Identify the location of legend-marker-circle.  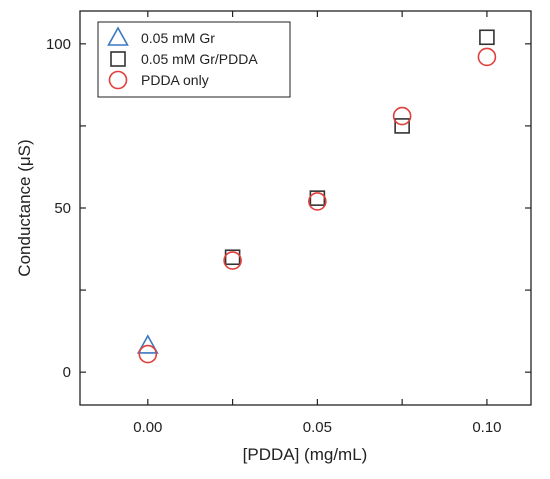
(118, 80).